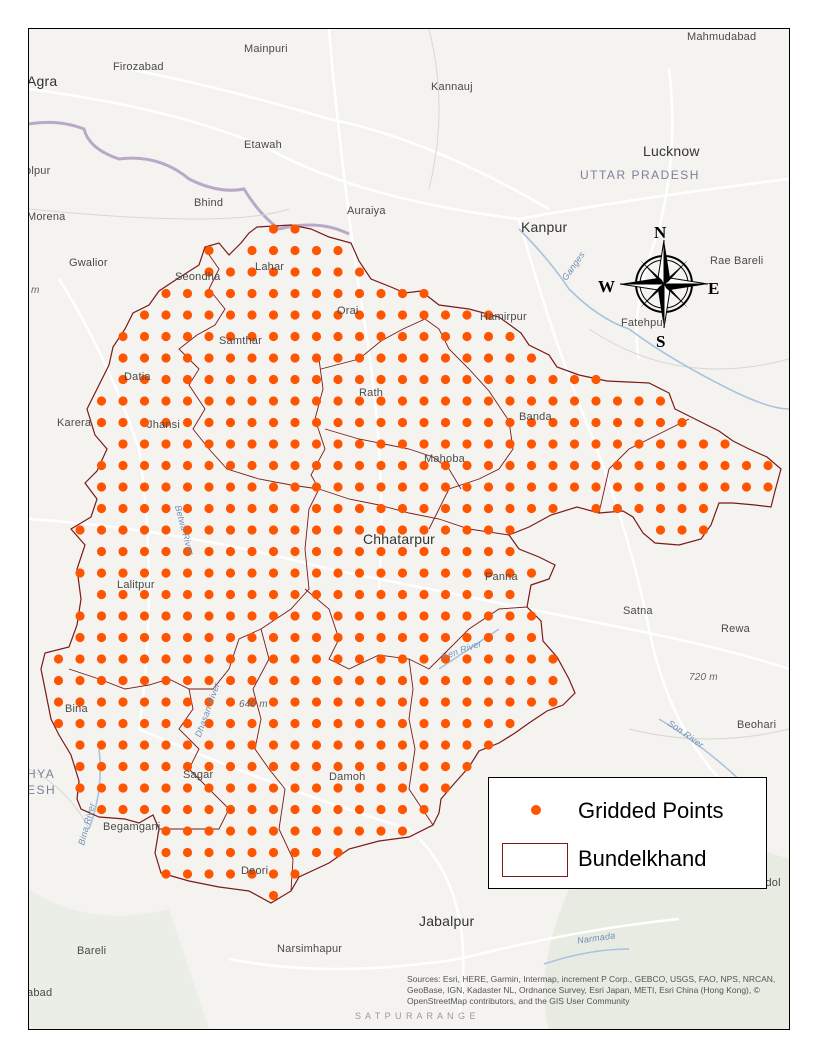 Image resolution: width=816 pixels, height=1056 pixels. I want to click on place-label: Banda, so click(535, 417).